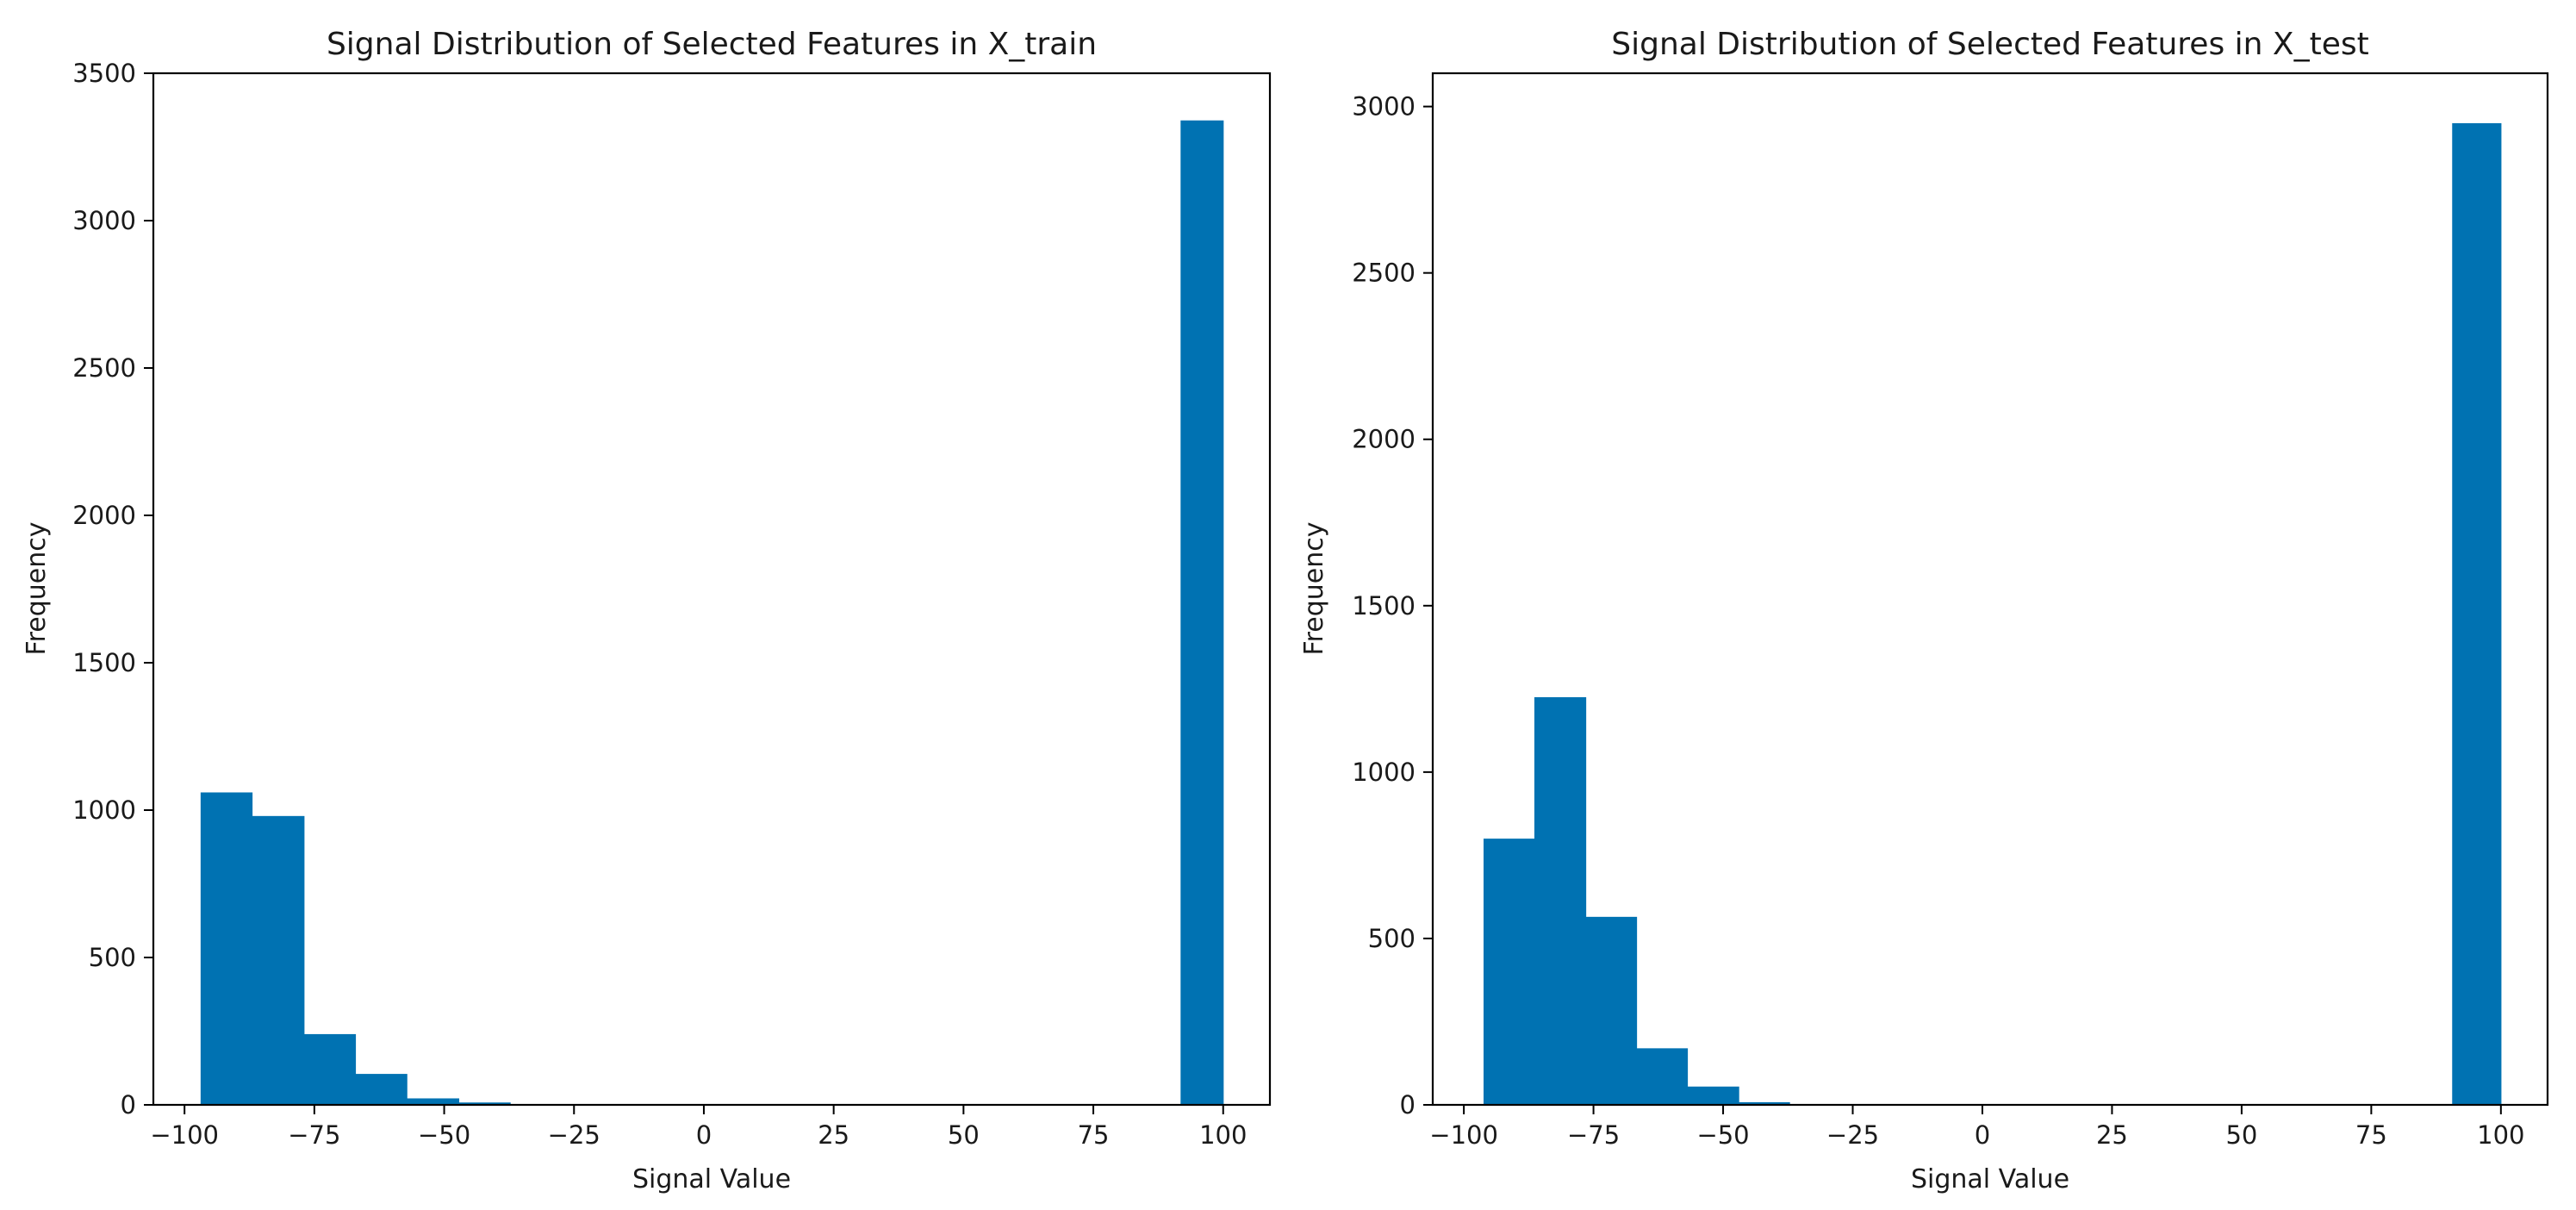 The width and height of the screenshot is (2576, 1210). Describe the element at coordinates (1384, 606) in the screenshot. I see `y-tick-label-test-3: 1500` at that location.